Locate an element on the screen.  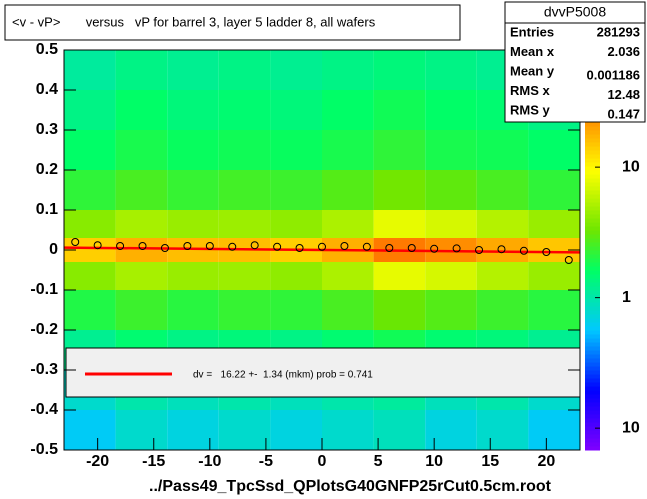
plot-overlay is located at coordinates (322, 251).